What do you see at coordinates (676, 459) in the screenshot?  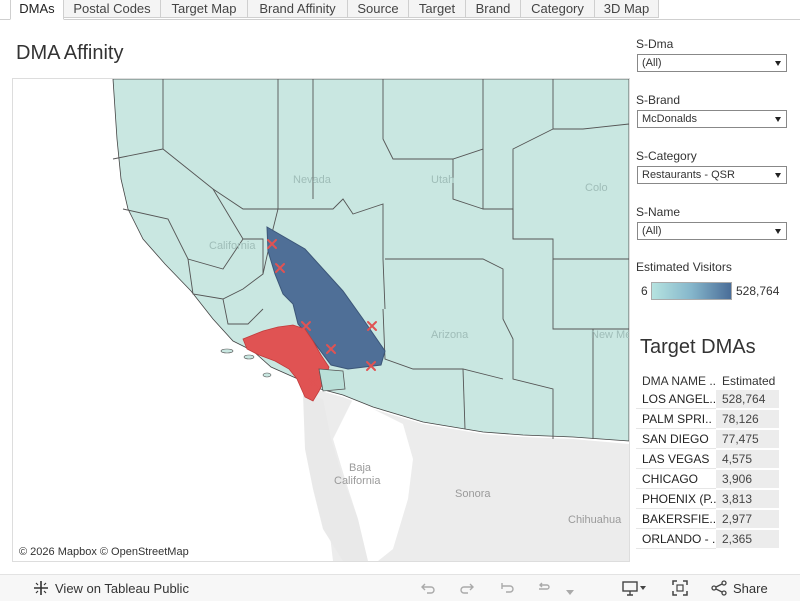 I see `dma-name: LAS VEGAS` at bounding box center [676, 459].